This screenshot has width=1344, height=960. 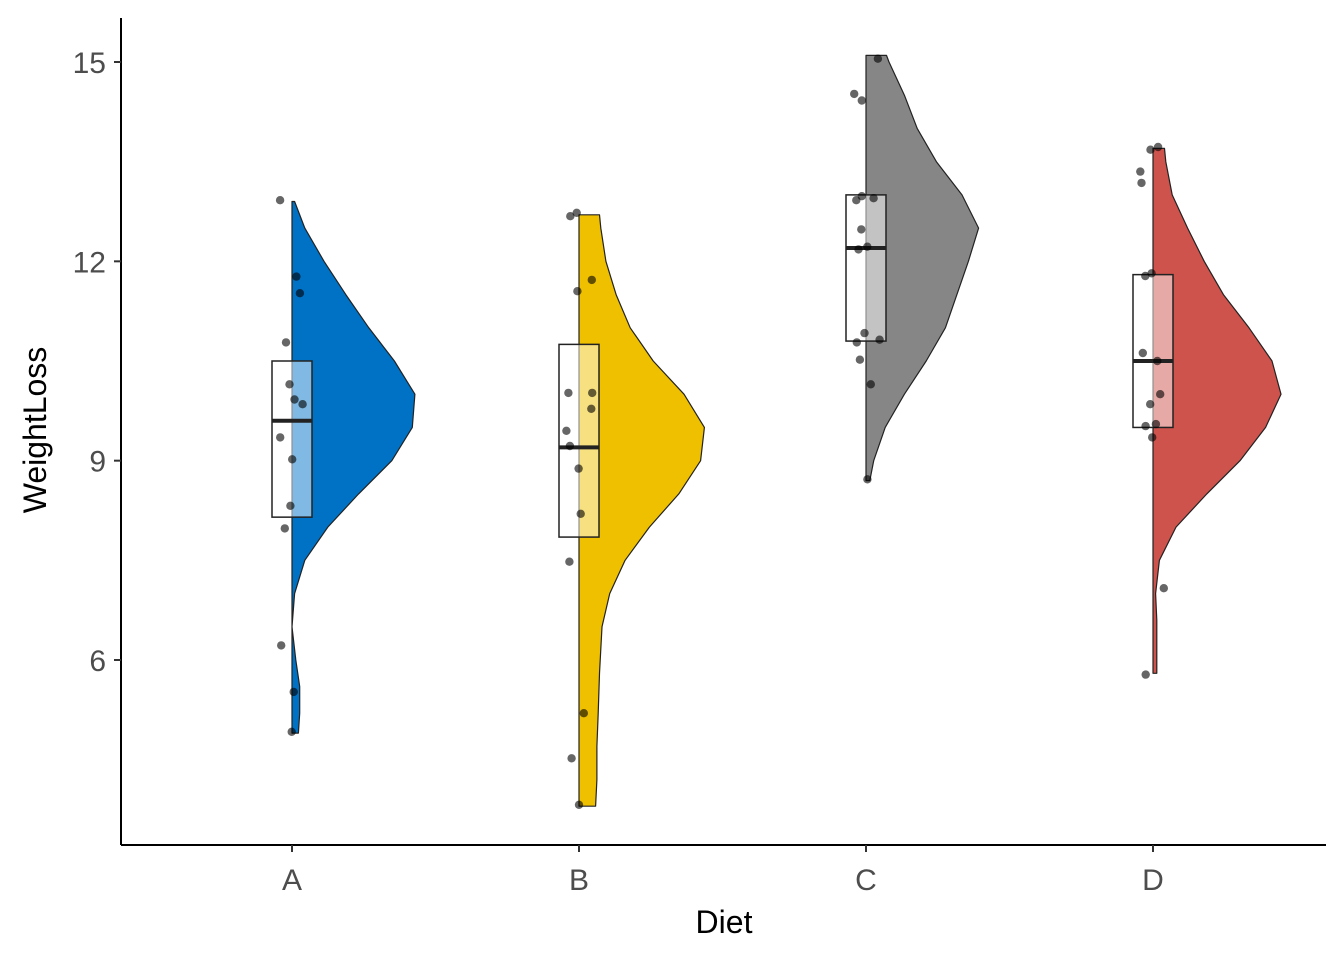 What do you see at coordinates (723, 871) in the screenshot?
I see `x-axis-ticks: A B C D` at bounding box center [723, 871].